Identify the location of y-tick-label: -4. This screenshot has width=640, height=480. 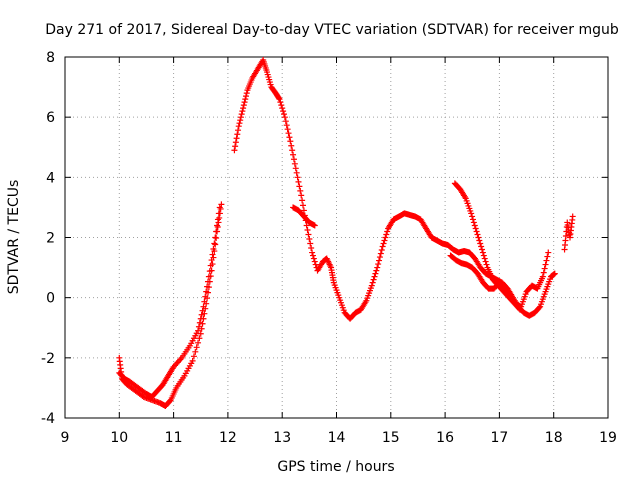
(48, 419).